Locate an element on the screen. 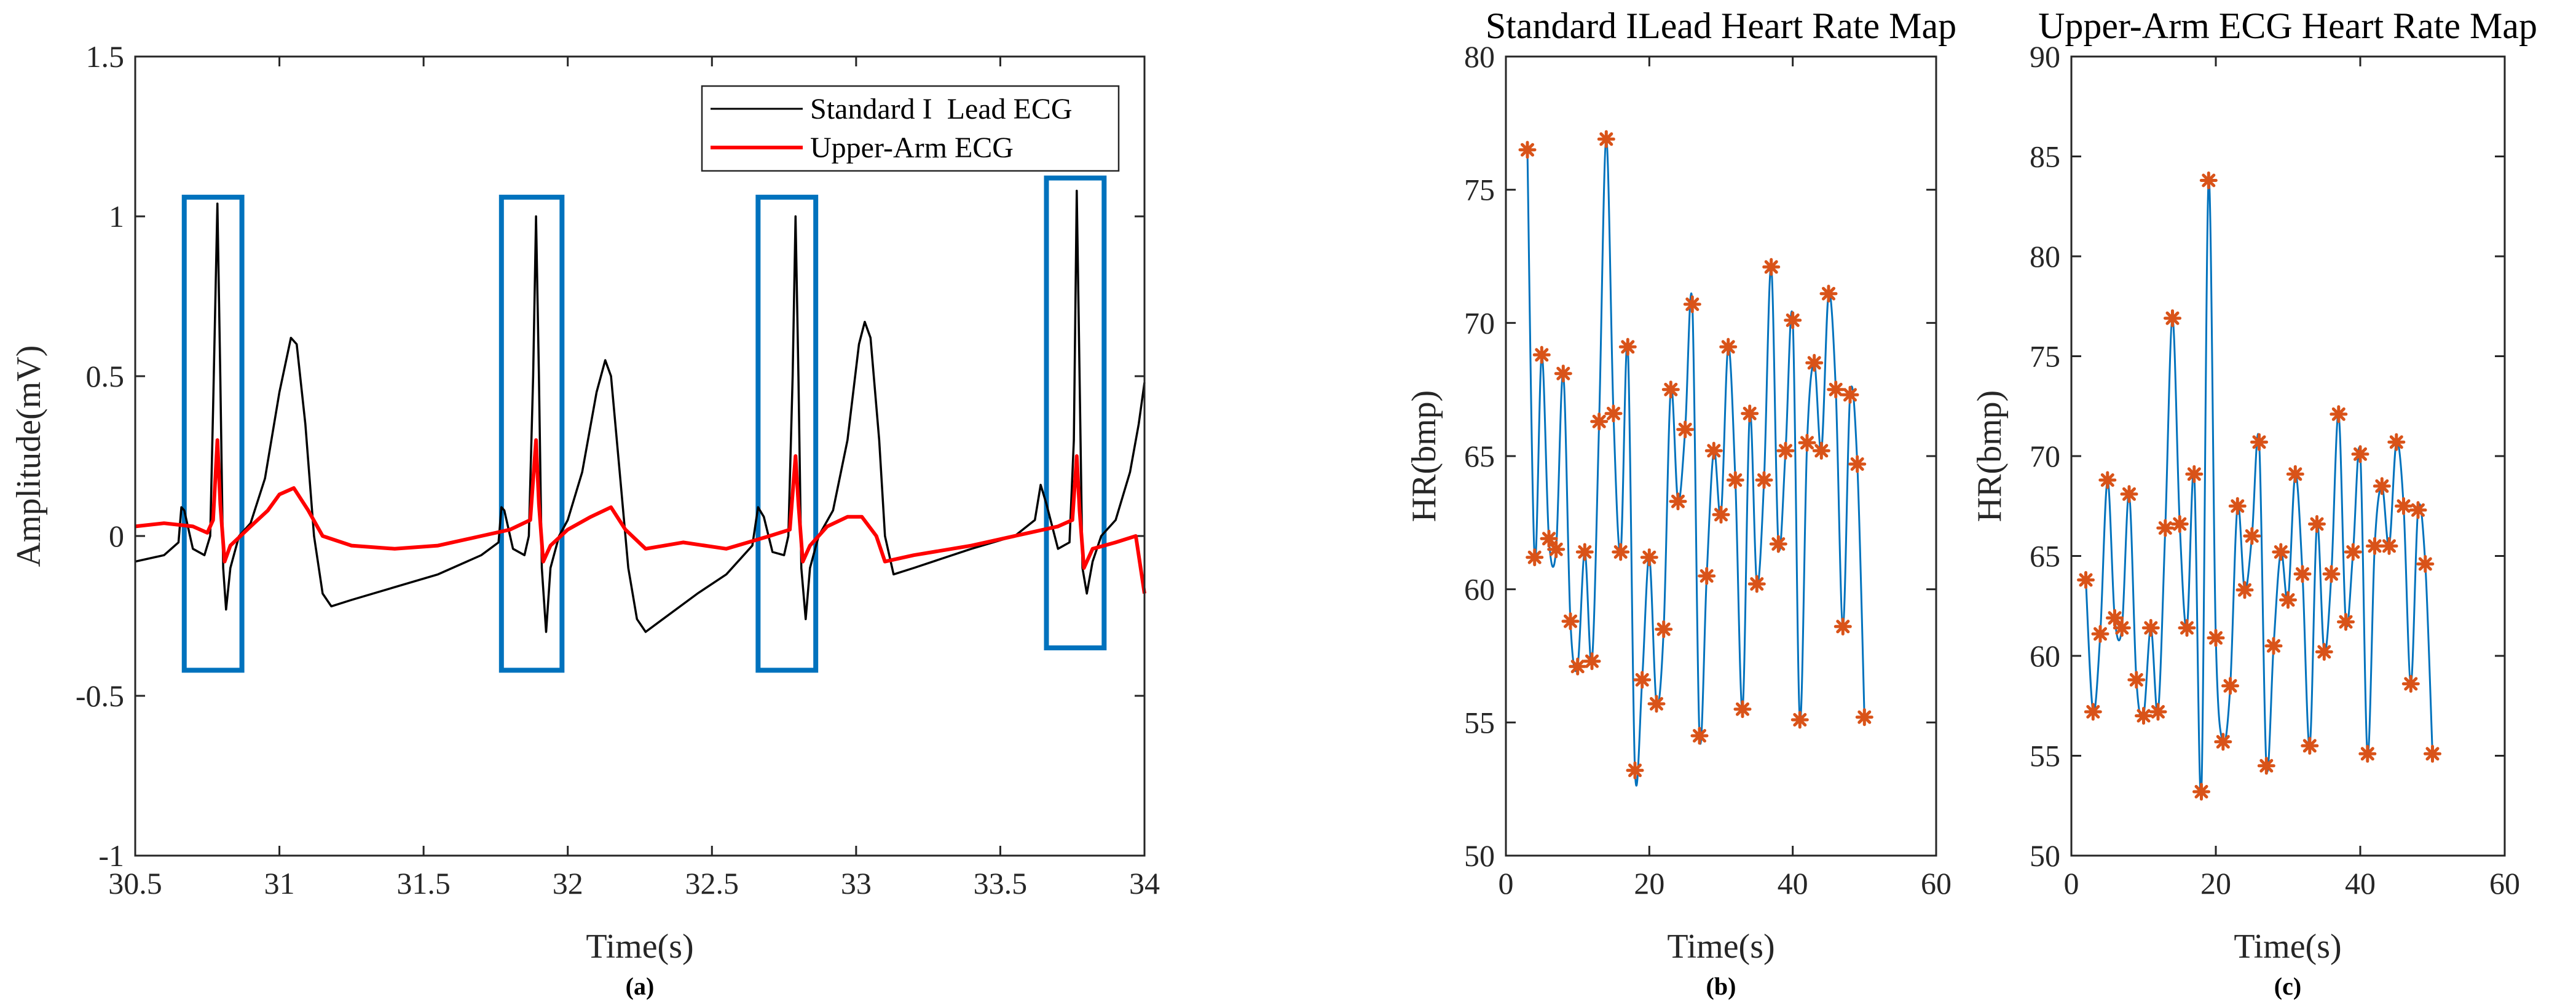  panel-c-y-tick-label: 60 is located at coordinates (2045, 656).